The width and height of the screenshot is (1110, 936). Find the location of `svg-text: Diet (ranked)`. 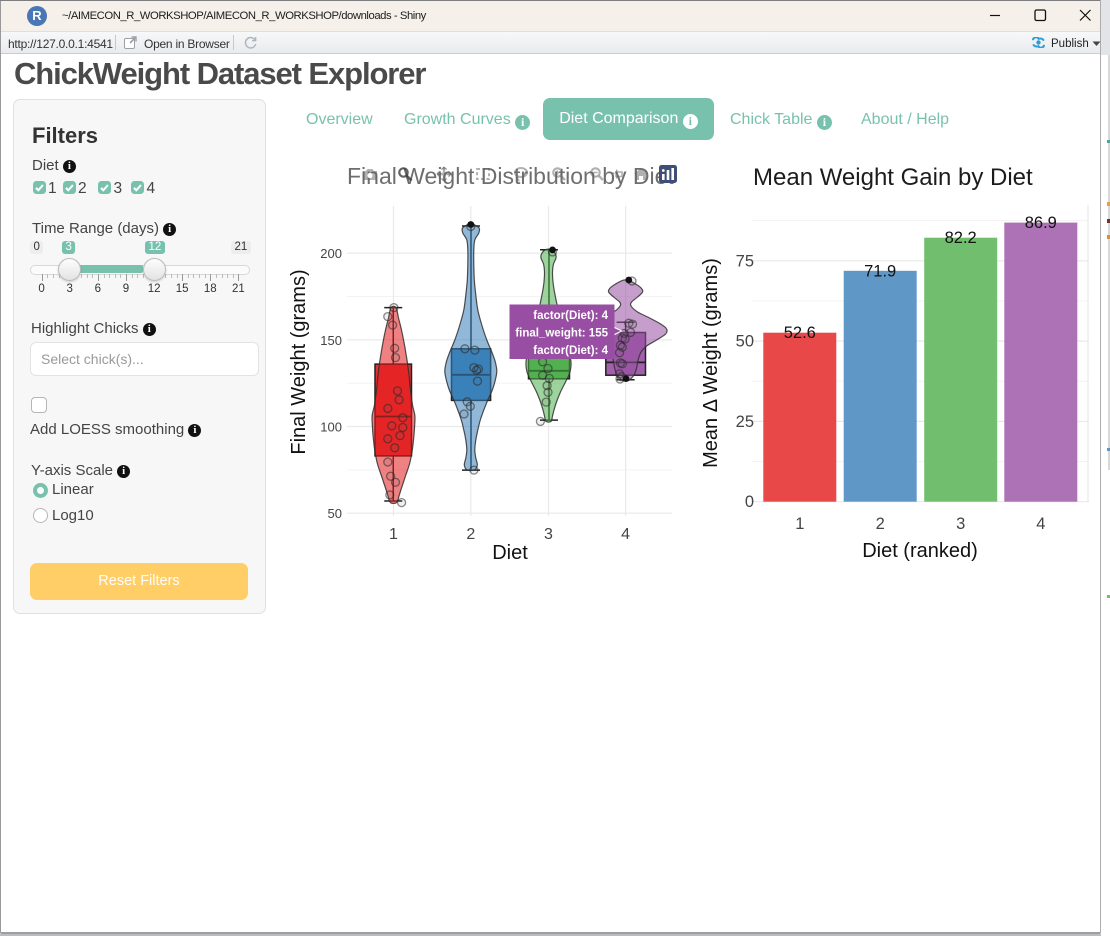

svg-text: Diet (ranked) is located at coordinates (920, 551).